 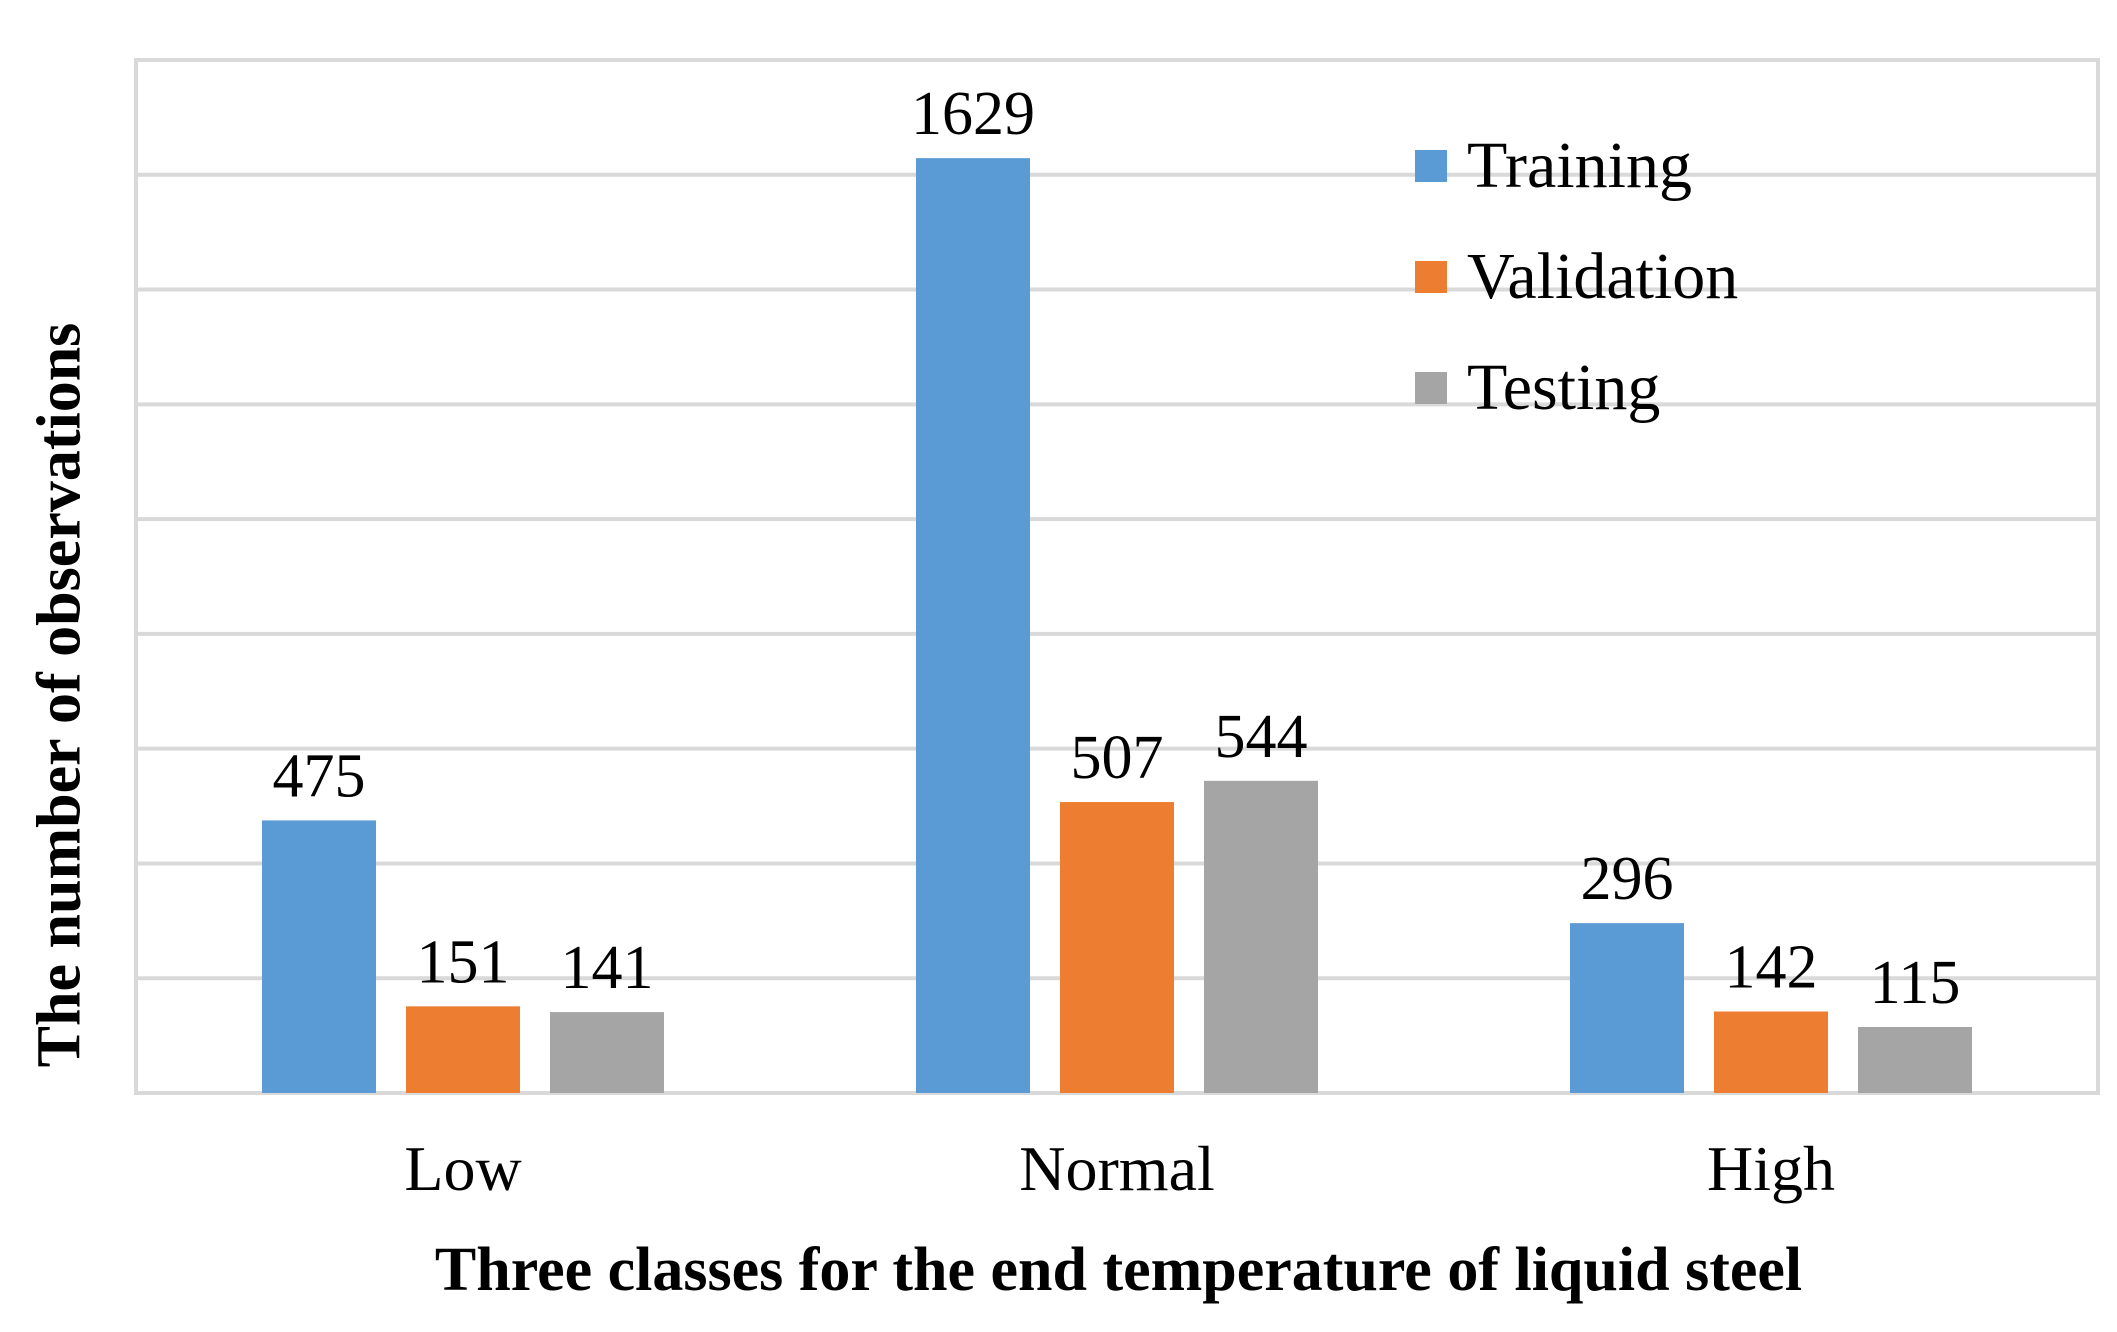 I want to click on data-label-training-normal: 1629, so click(x=973, y=114).